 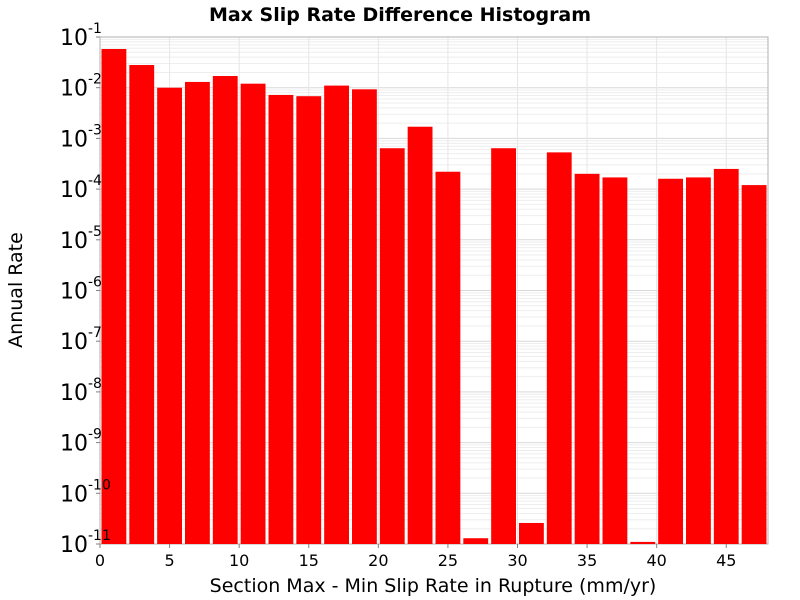 What do you see at coordinates (100, 560) in the screenshot?
I see `x-tick-label: 0` at bounding box center [100, 560].